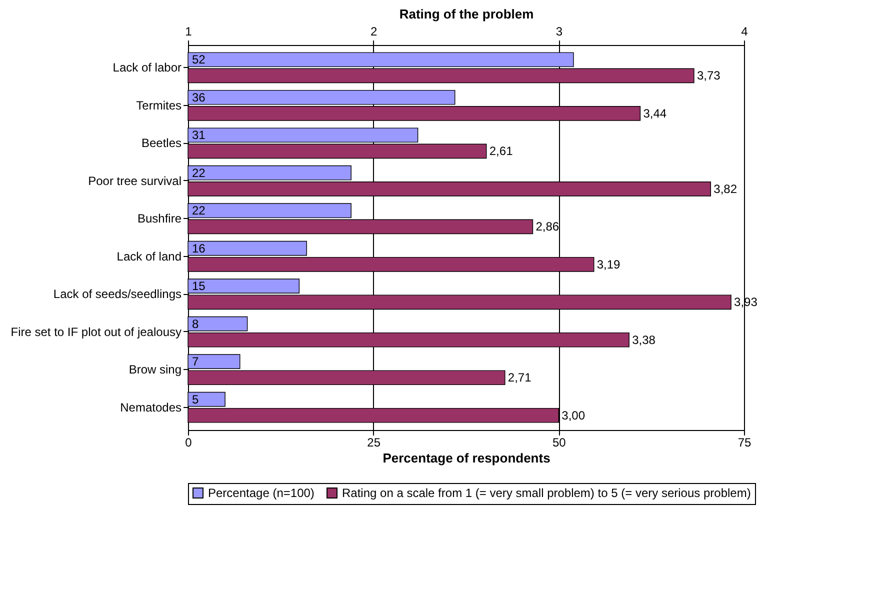 This screenshot has width=892, height=592. I want to click on data-label: 2,71, so click(520, 377).